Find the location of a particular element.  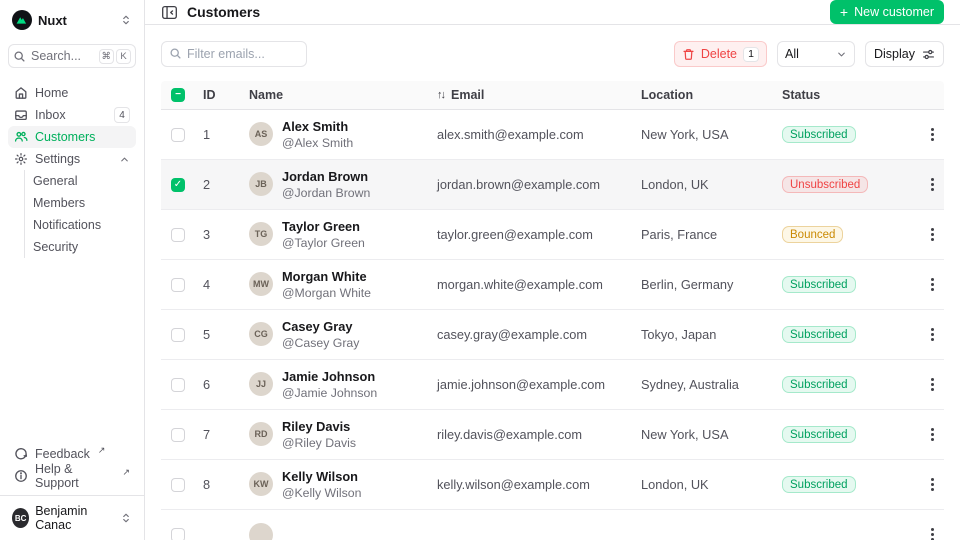

customer-handle: @Casey Gray is located at coordinates (321, 342).